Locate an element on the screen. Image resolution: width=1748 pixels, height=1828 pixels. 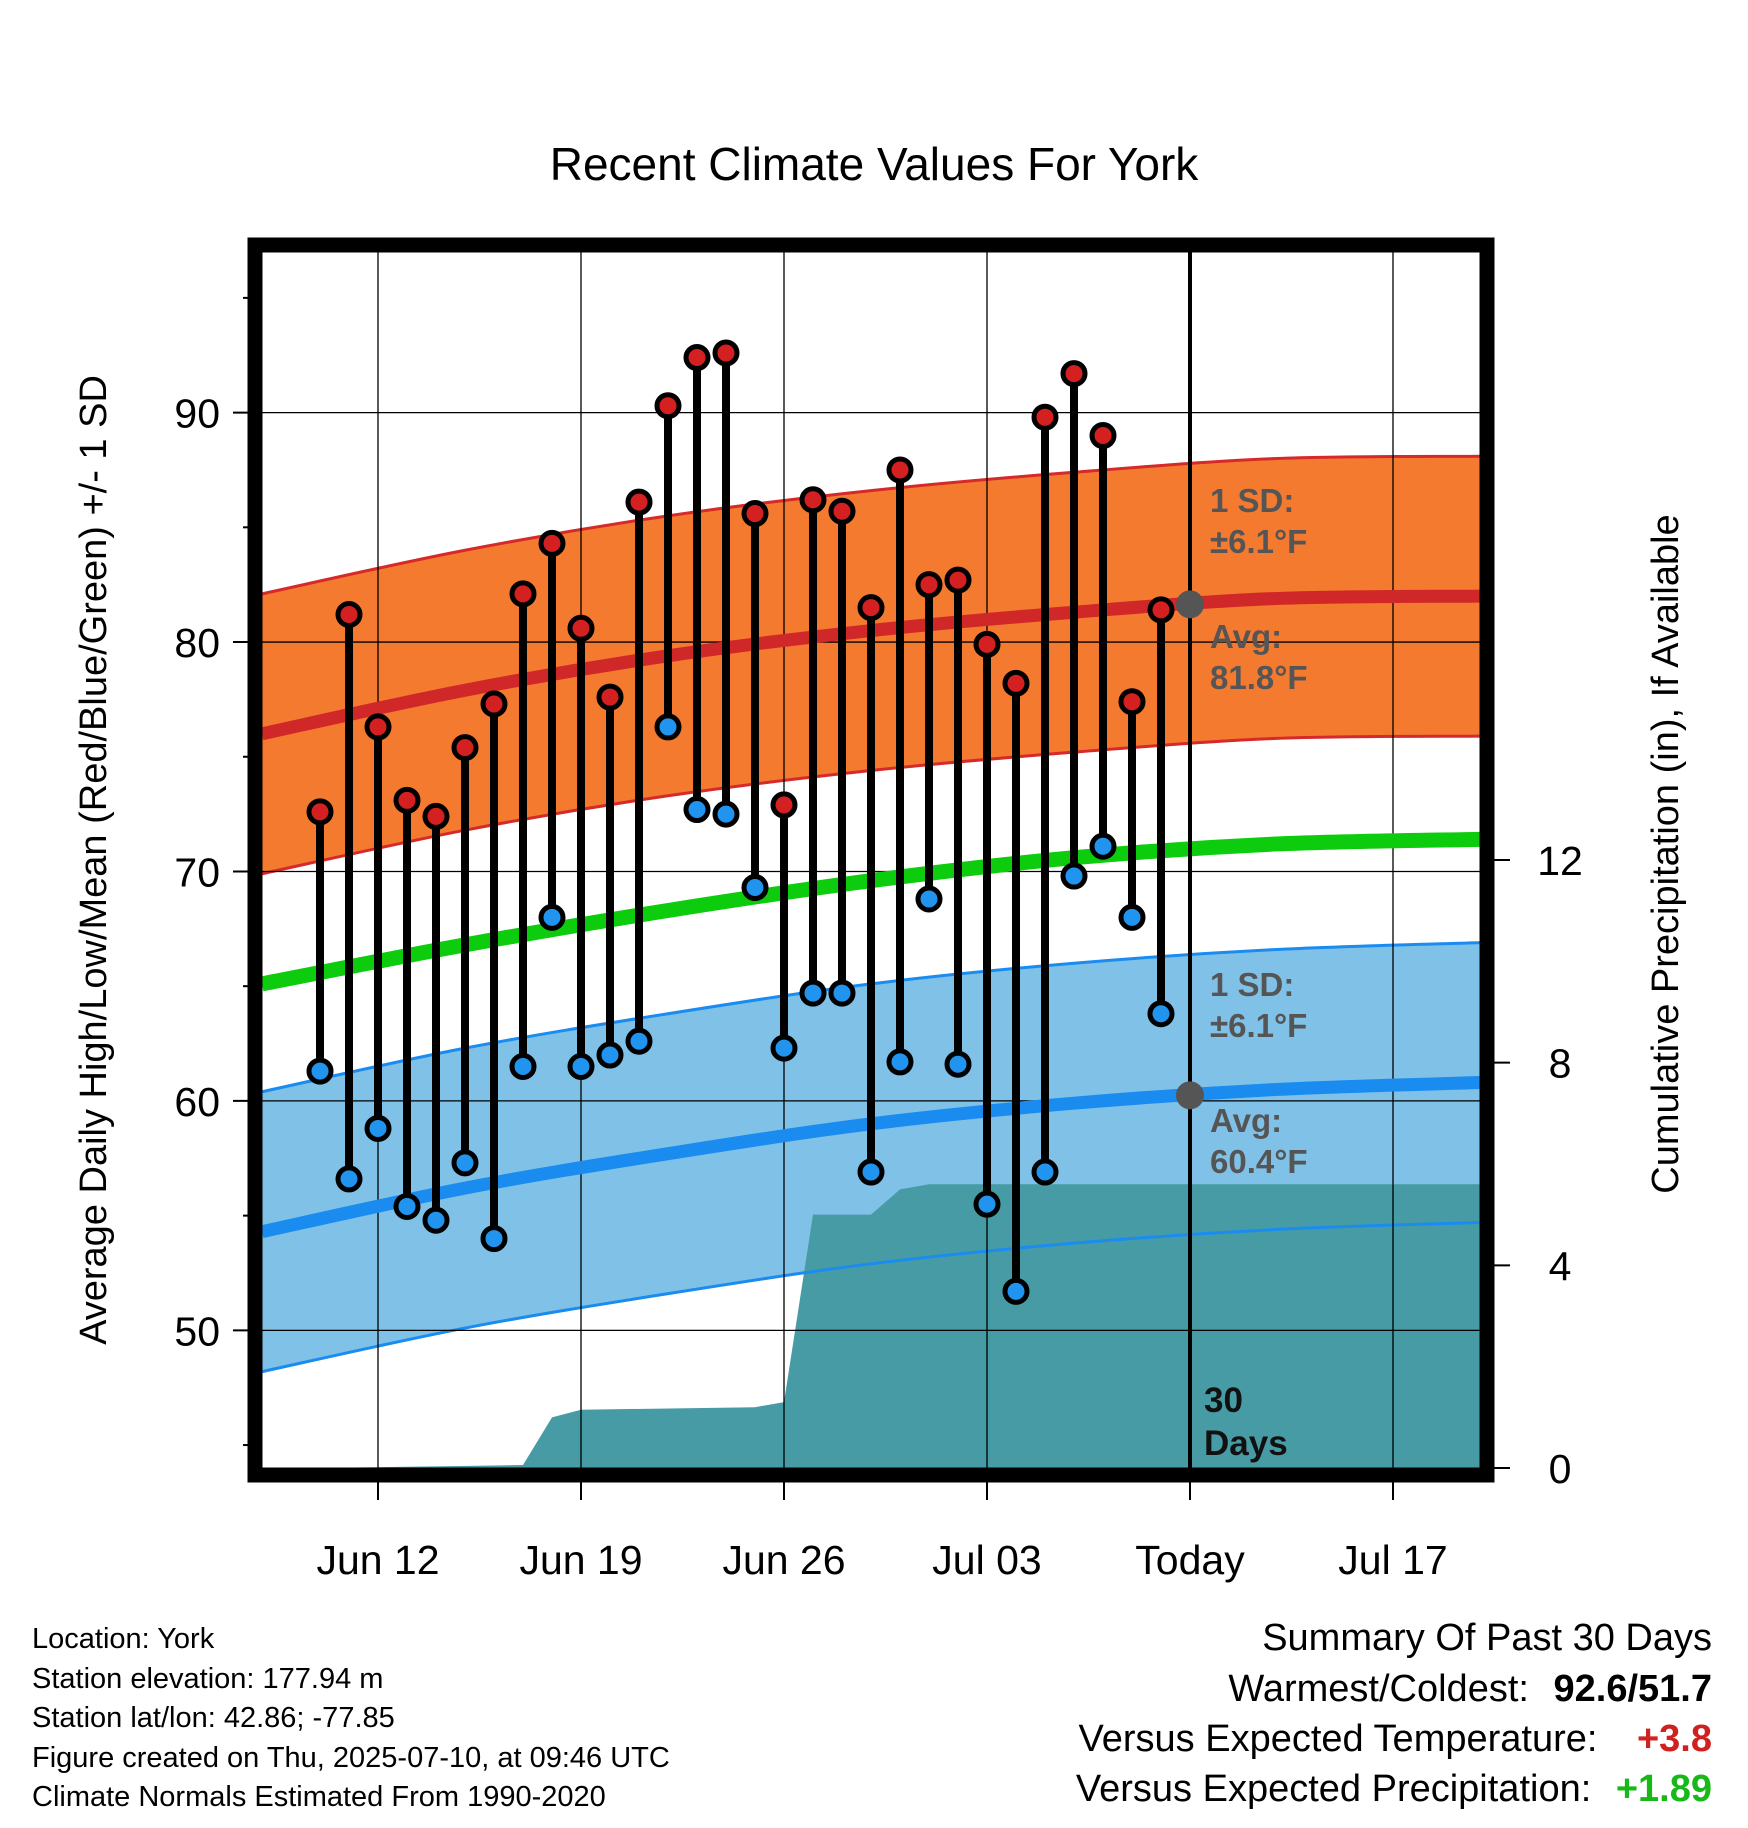
y2-tick-label: 8 is located at coordinates (1560, 1064).